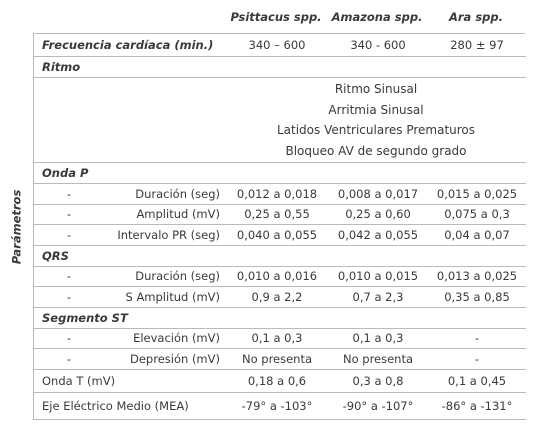  I want to click on rhythm-item: Arritmia Sinusal, so click(376, 109).